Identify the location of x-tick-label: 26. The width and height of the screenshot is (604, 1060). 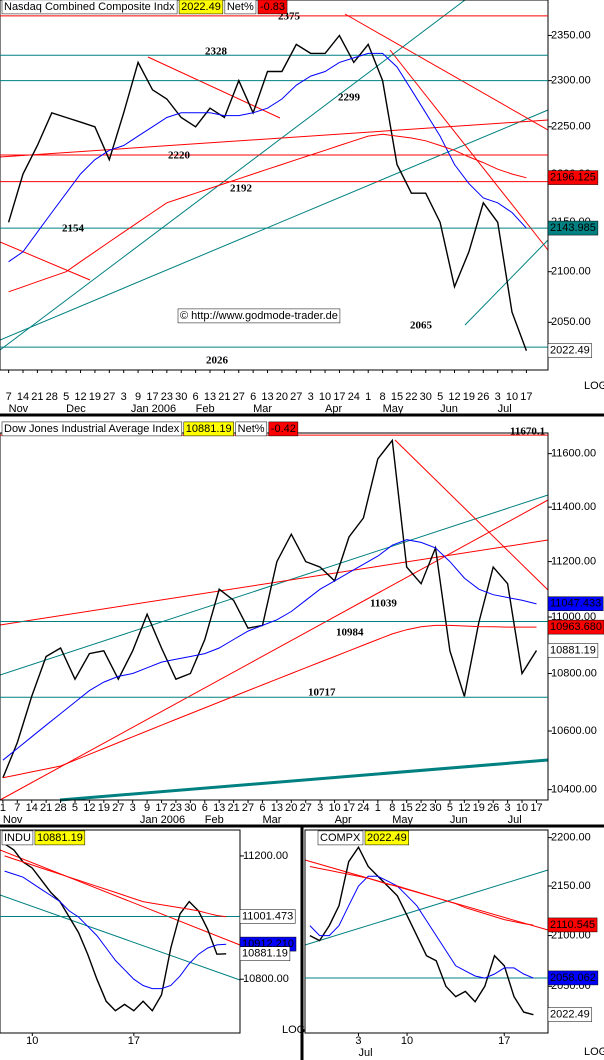
(493, 808).